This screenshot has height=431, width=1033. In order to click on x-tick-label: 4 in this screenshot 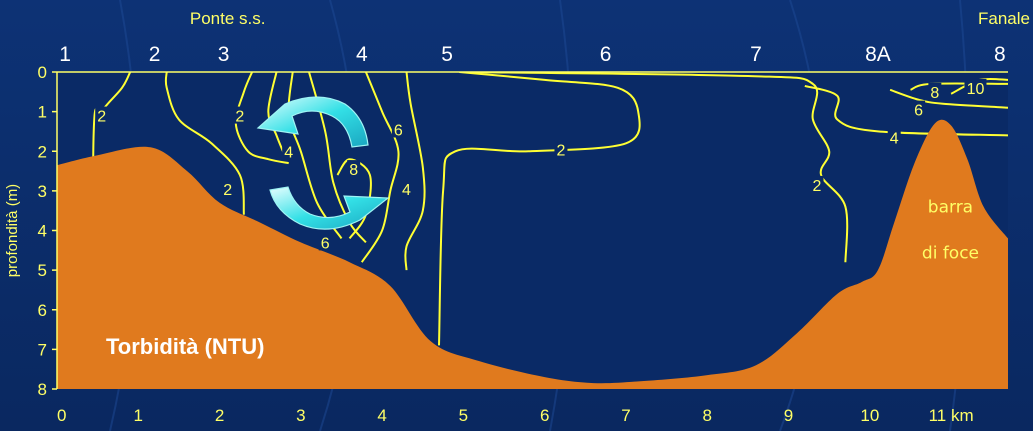, I will do `click(381, 415)`.